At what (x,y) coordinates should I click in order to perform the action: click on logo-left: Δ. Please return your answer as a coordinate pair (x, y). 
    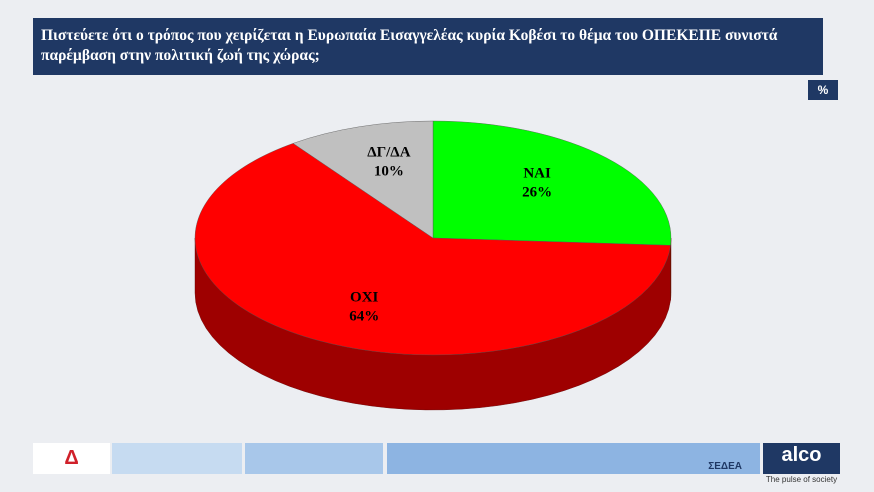
    Looking at the image, I should click on (71, 458).